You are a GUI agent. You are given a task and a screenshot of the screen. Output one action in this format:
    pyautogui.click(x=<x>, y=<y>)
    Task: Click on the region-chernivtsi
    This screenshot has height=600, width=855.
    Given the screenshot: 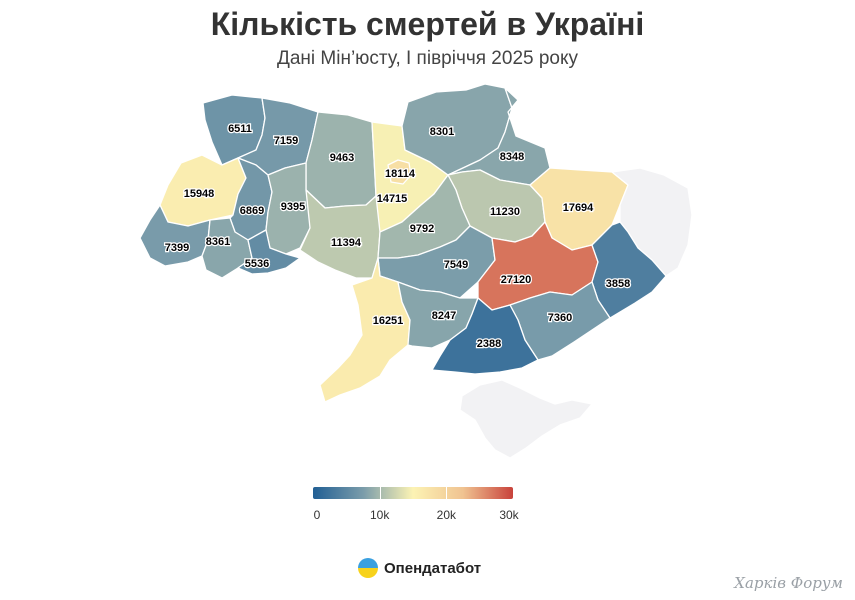 What is the action you would take?
    pyautogui.click(x=269, y=252)
    